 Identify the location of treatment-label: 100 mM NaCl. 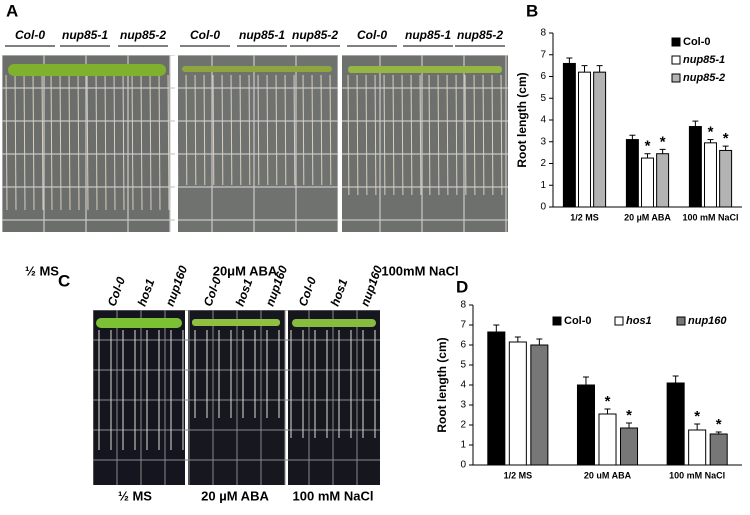
(333, 495).